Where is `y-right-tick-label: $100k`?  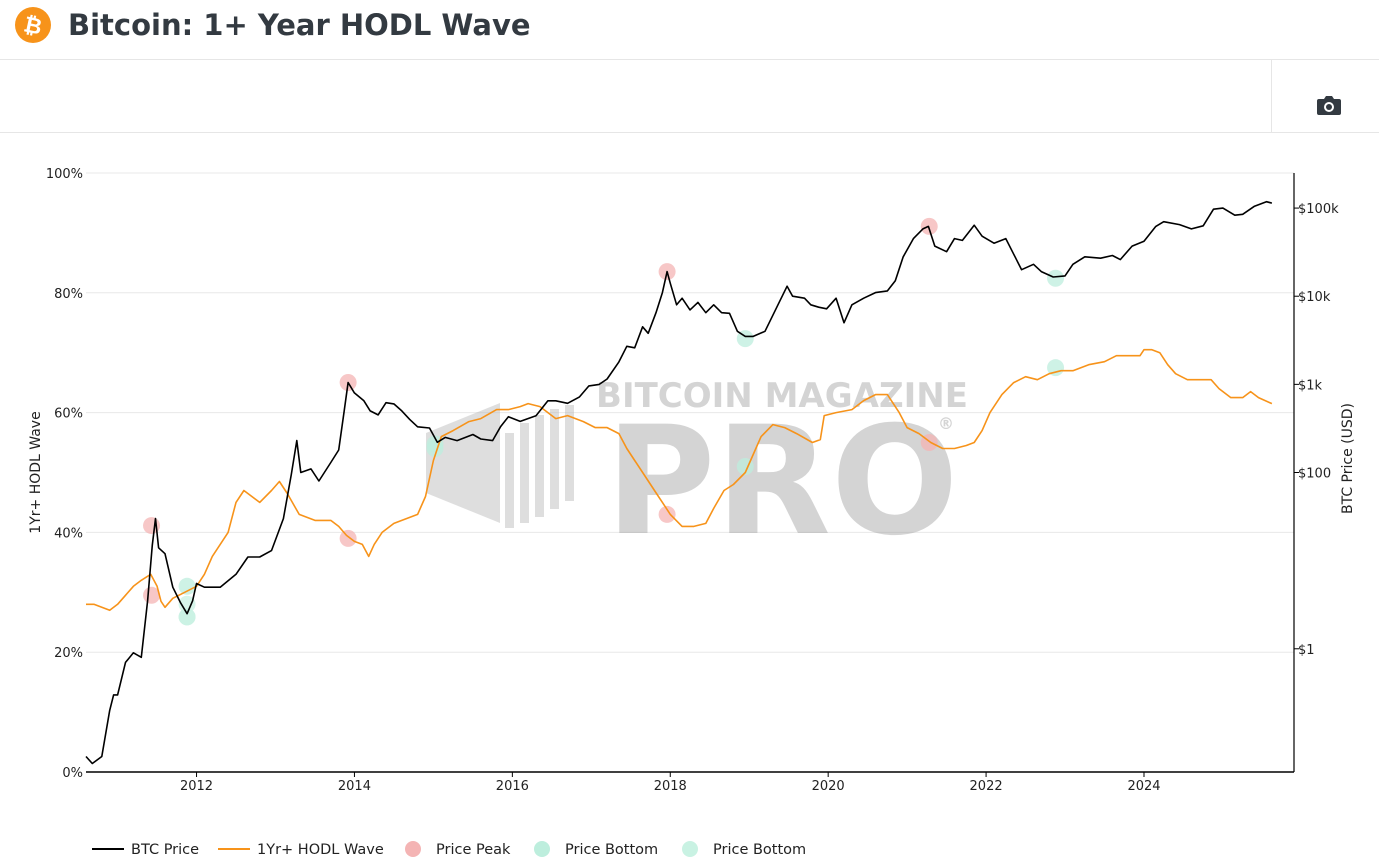
y-right-tick-label: $100k is located at coordinates (1318, 209).